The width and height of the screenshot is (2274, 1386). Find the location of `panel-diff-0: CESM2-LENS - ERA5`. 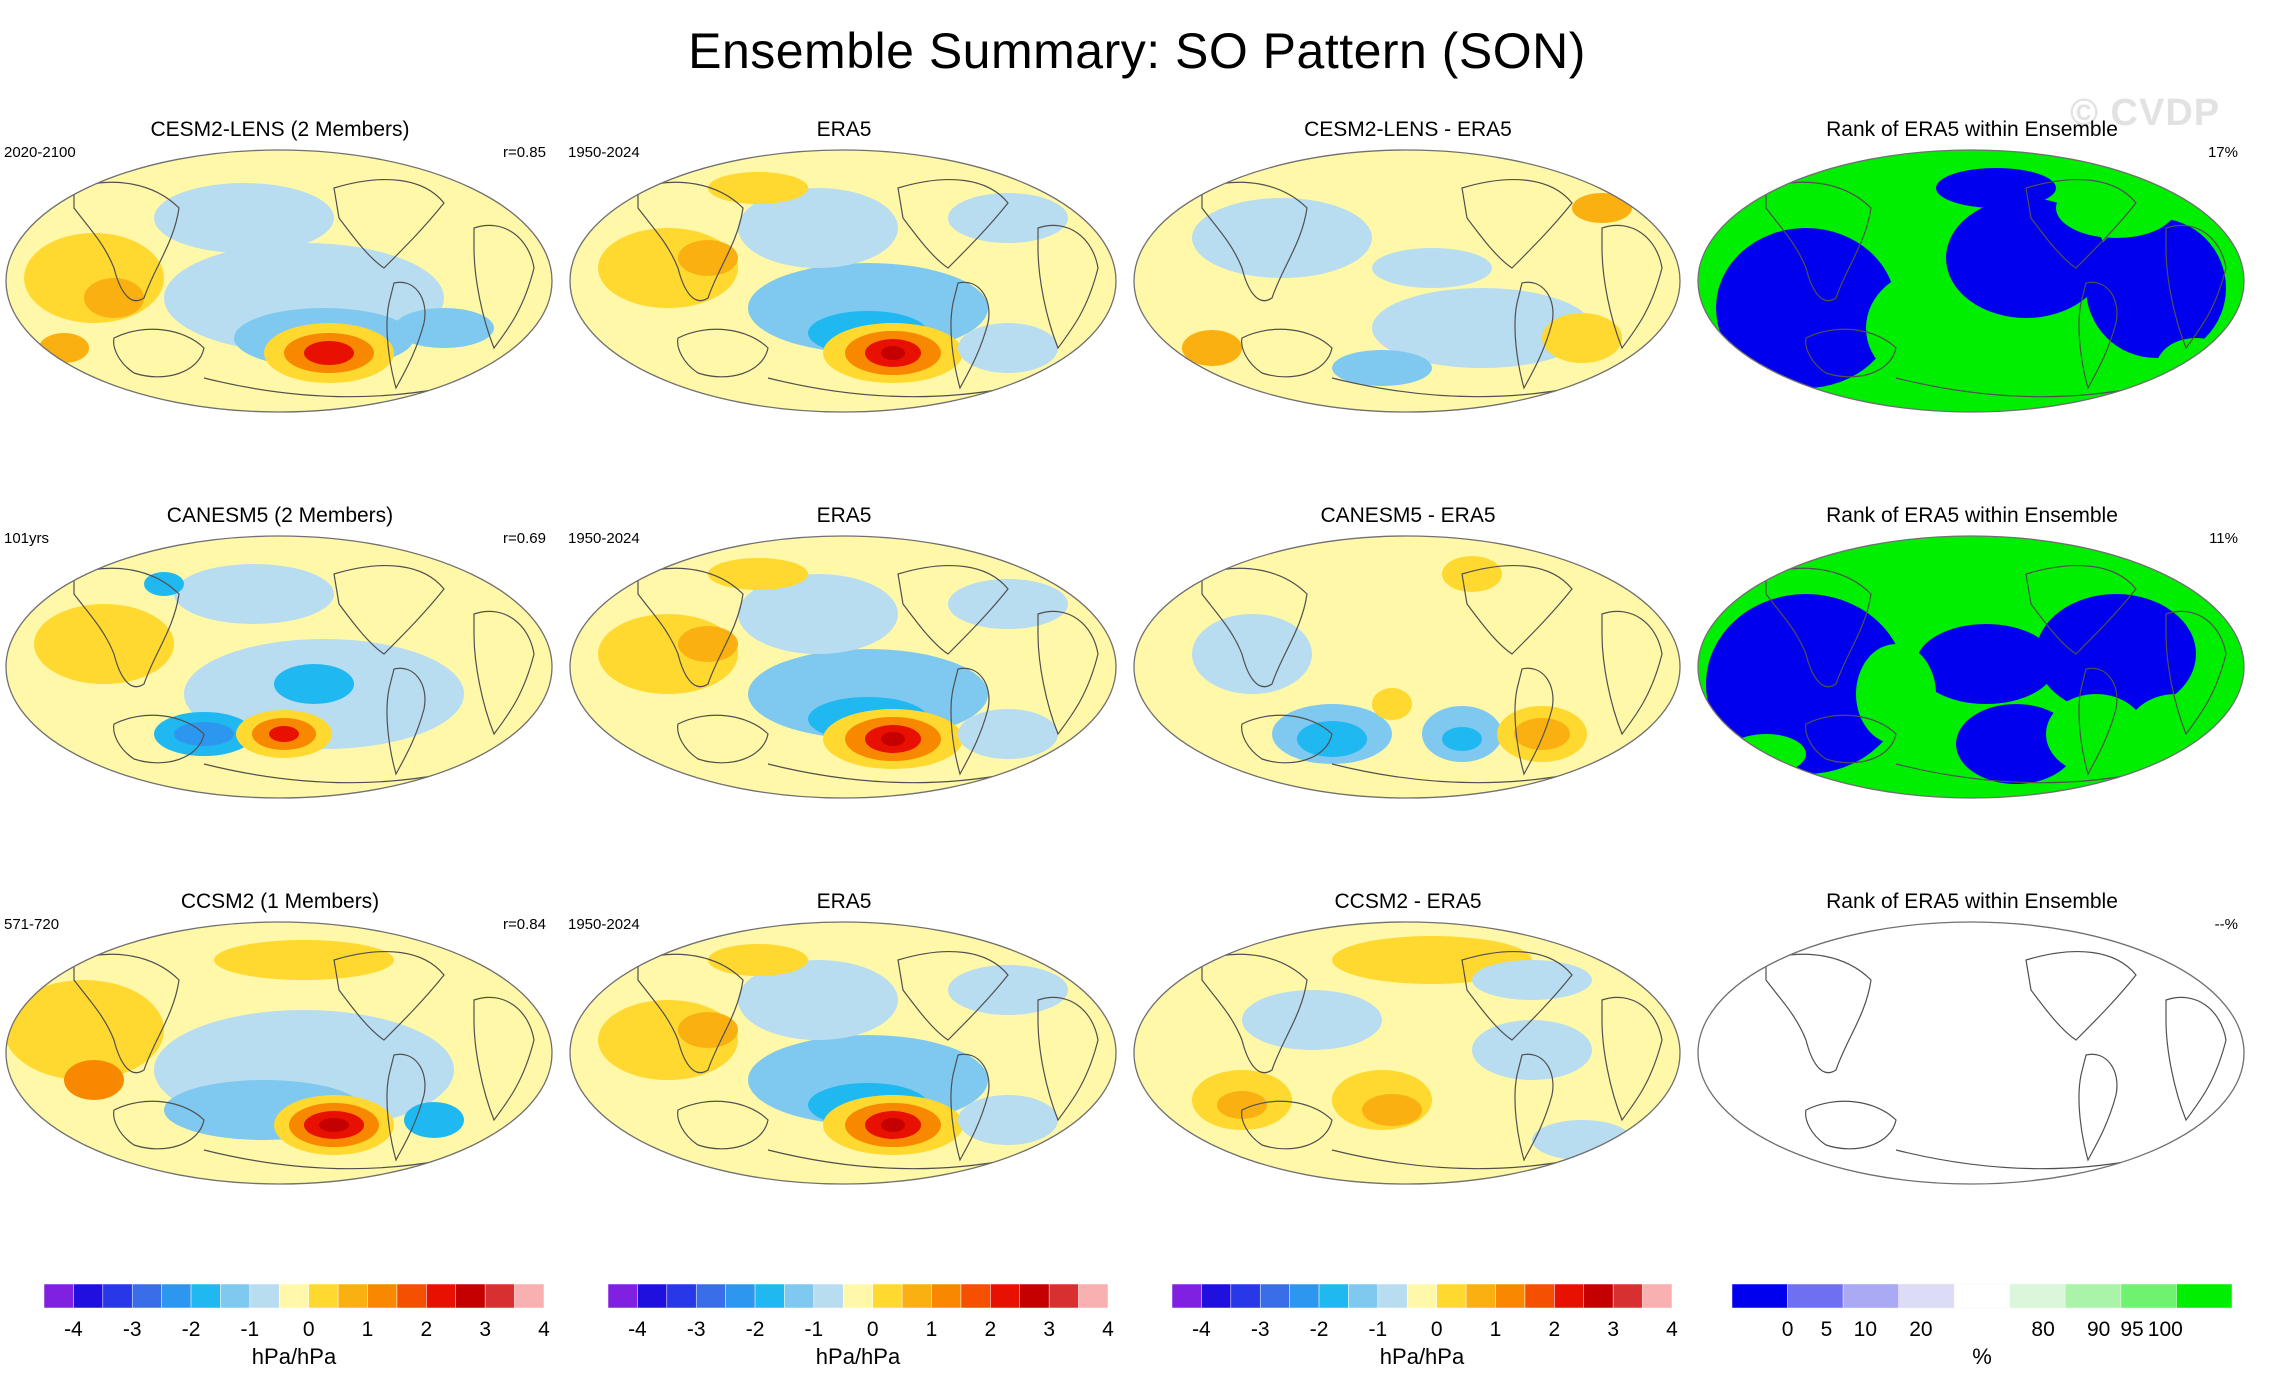

panel-diff-0: CESM2-LENS - ERA5 is located at coordinates (1408, 308).